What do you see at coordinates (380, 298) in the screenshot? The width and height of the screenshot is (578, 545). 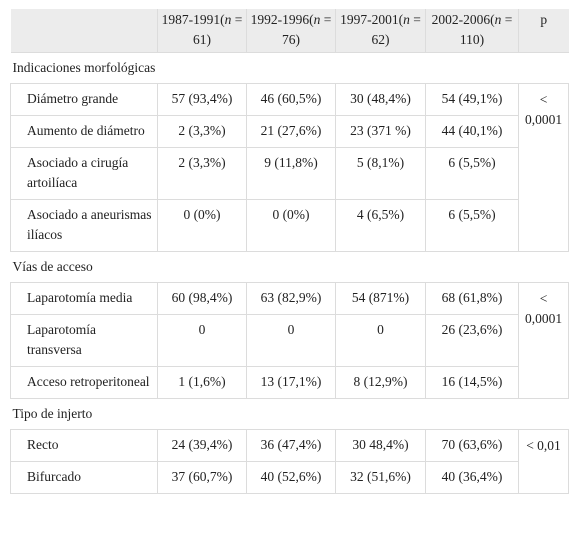 I see `table-cell: 54 (871%)` at bounding box center [380, 298].